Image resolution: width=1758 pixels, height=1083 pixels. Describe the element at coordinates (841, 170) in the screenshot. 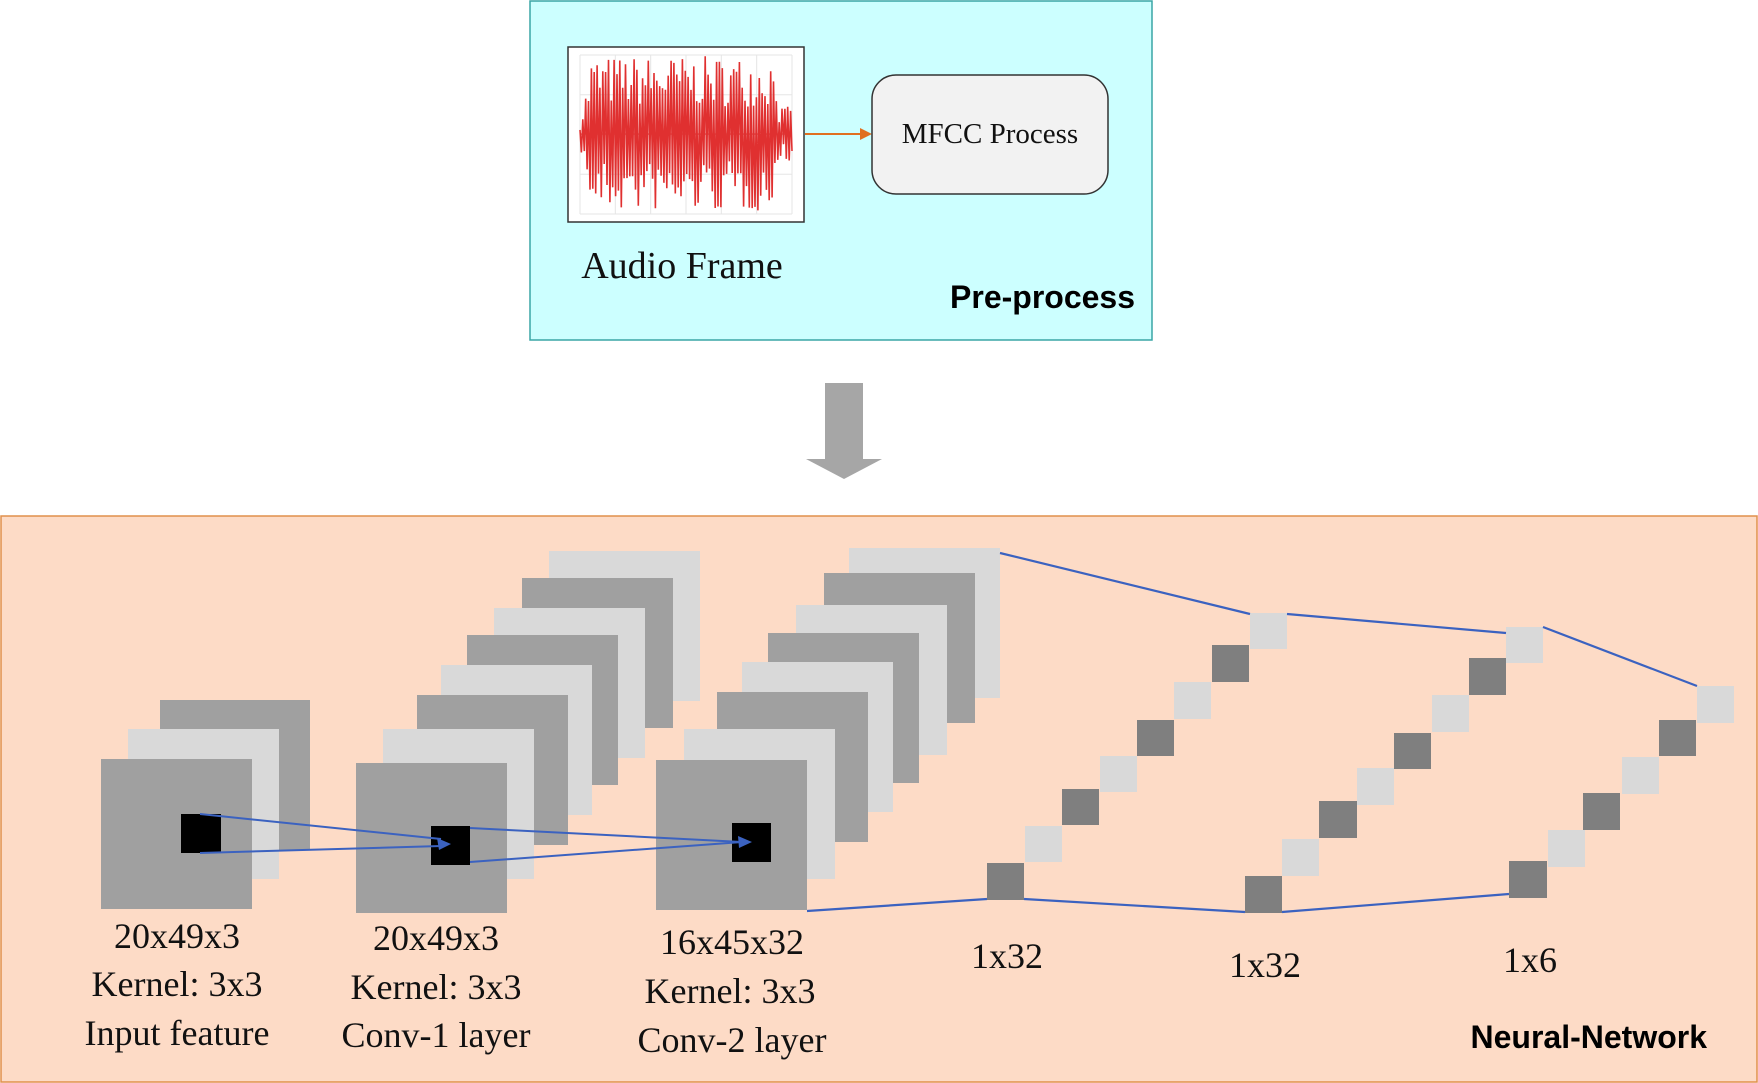

I see `preprocess-panel: MFCC Process Audio Frame Pre-process` at that location.